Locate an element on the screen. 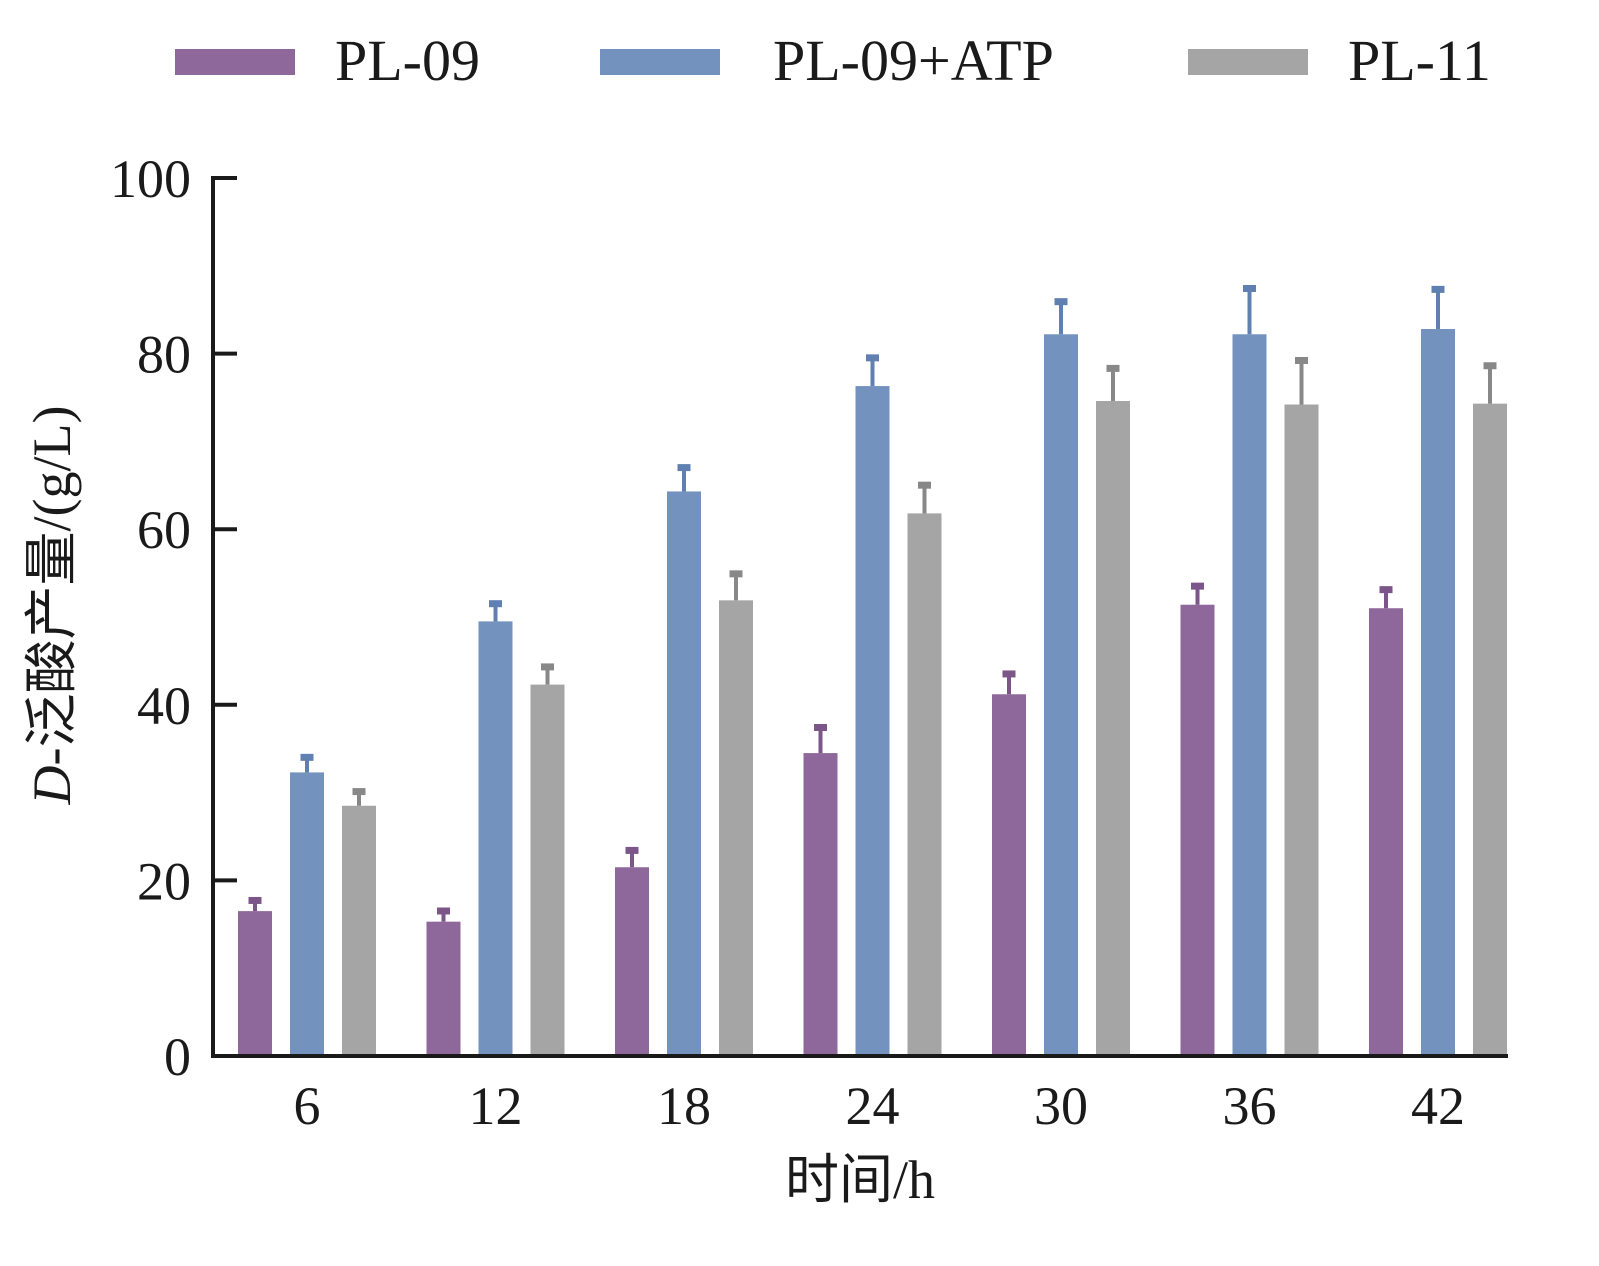  y-tick-label-40: 40 is located at coordinates (164, 706).